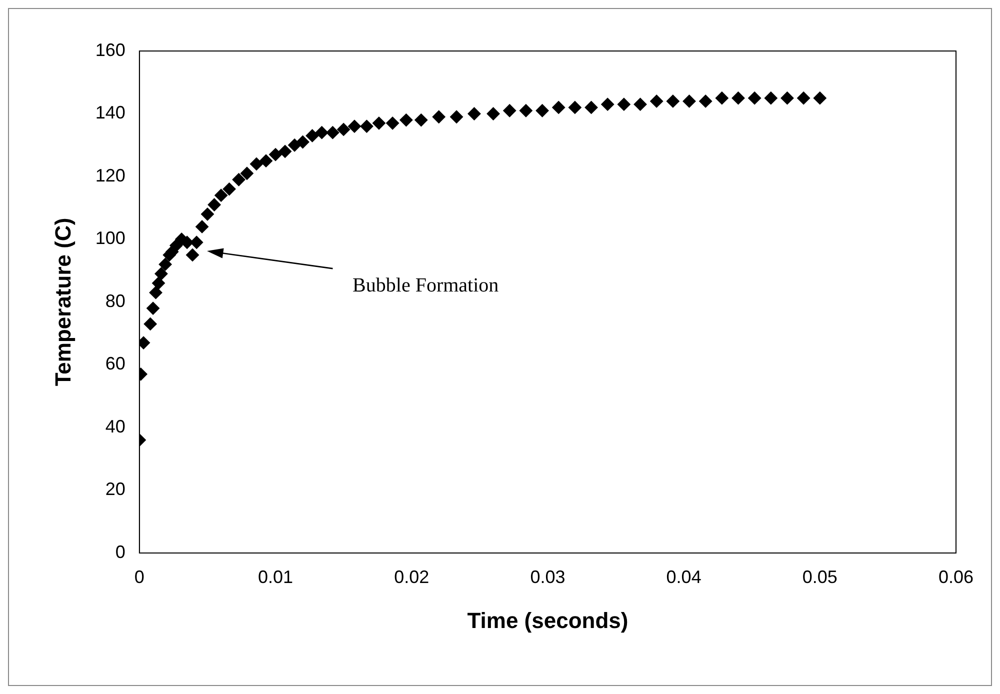 The height and width of the screenshot is (694, 1000). What do you see at coordinates (548, 576) in the screenshot?
I see `x-tick-label: 0.03` at bounding box center [548, 576].